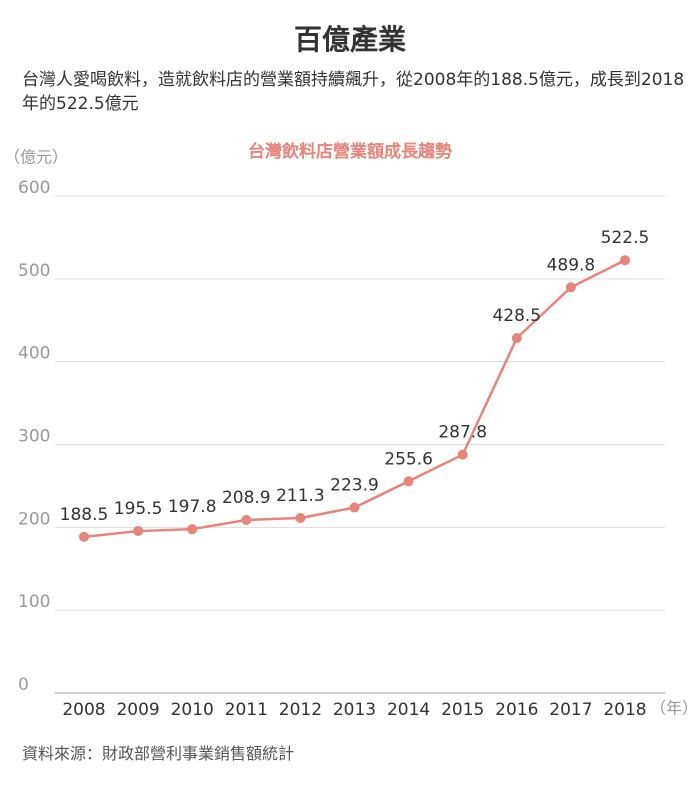 This screenshot has height=800, width=700. What do you see at coordinates (34, 354) in the screenshot?
I see `y-tick-label: 400` at bounding box center [34, 354].